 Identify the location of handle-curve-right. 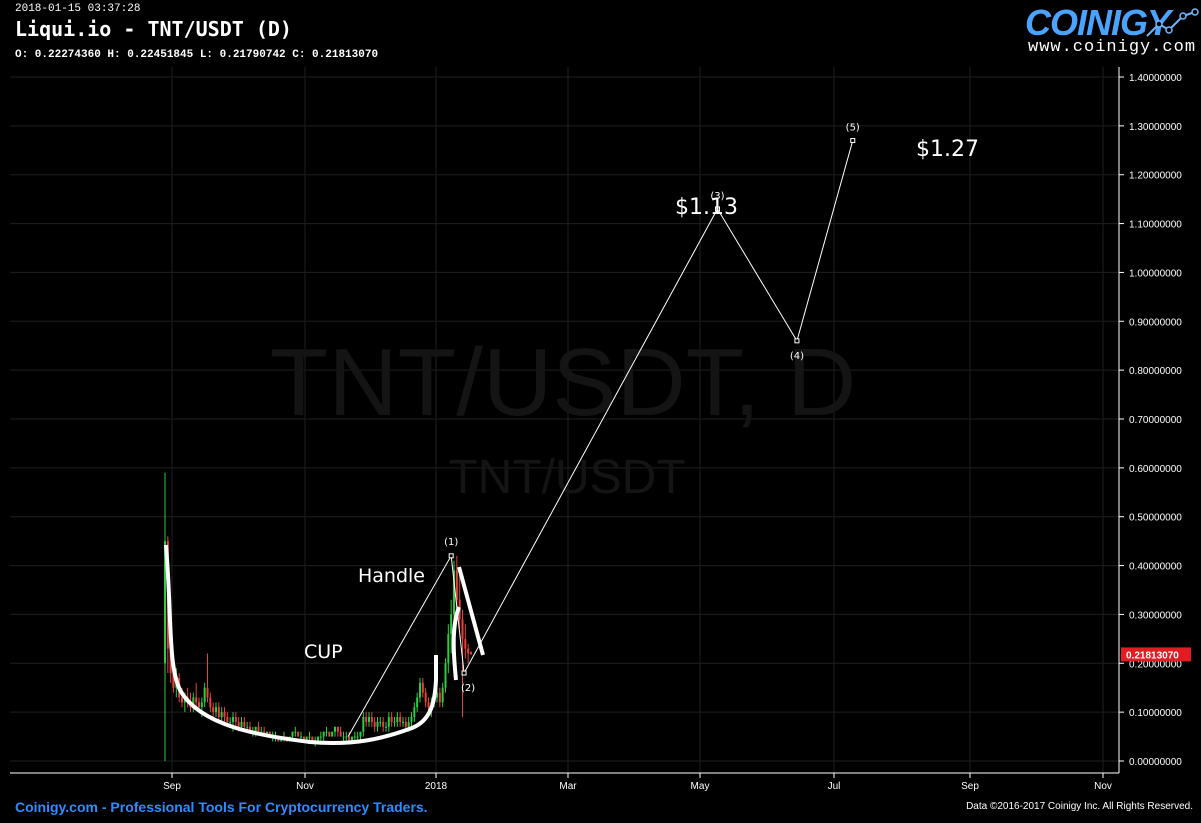
(471, 611).